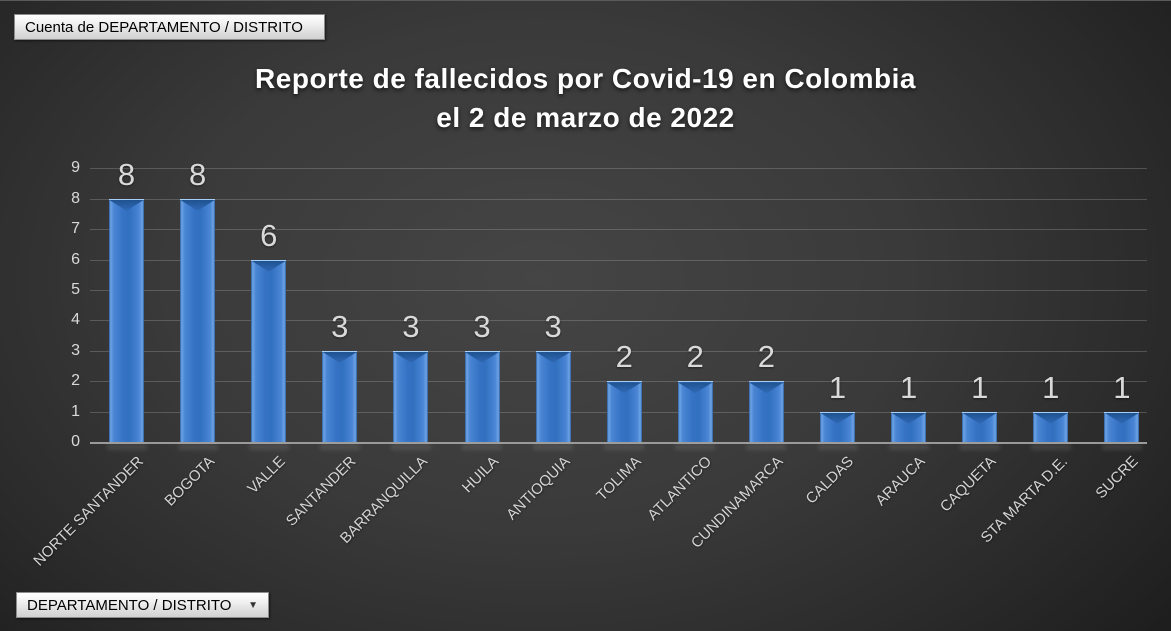 Image resolution: width=1171 pixels, height=631 pixels. Describe the element at coordinates (585, 117) in the screenshot. I see `chart-title-line2: el 2 de marzo de 2022` at that location.